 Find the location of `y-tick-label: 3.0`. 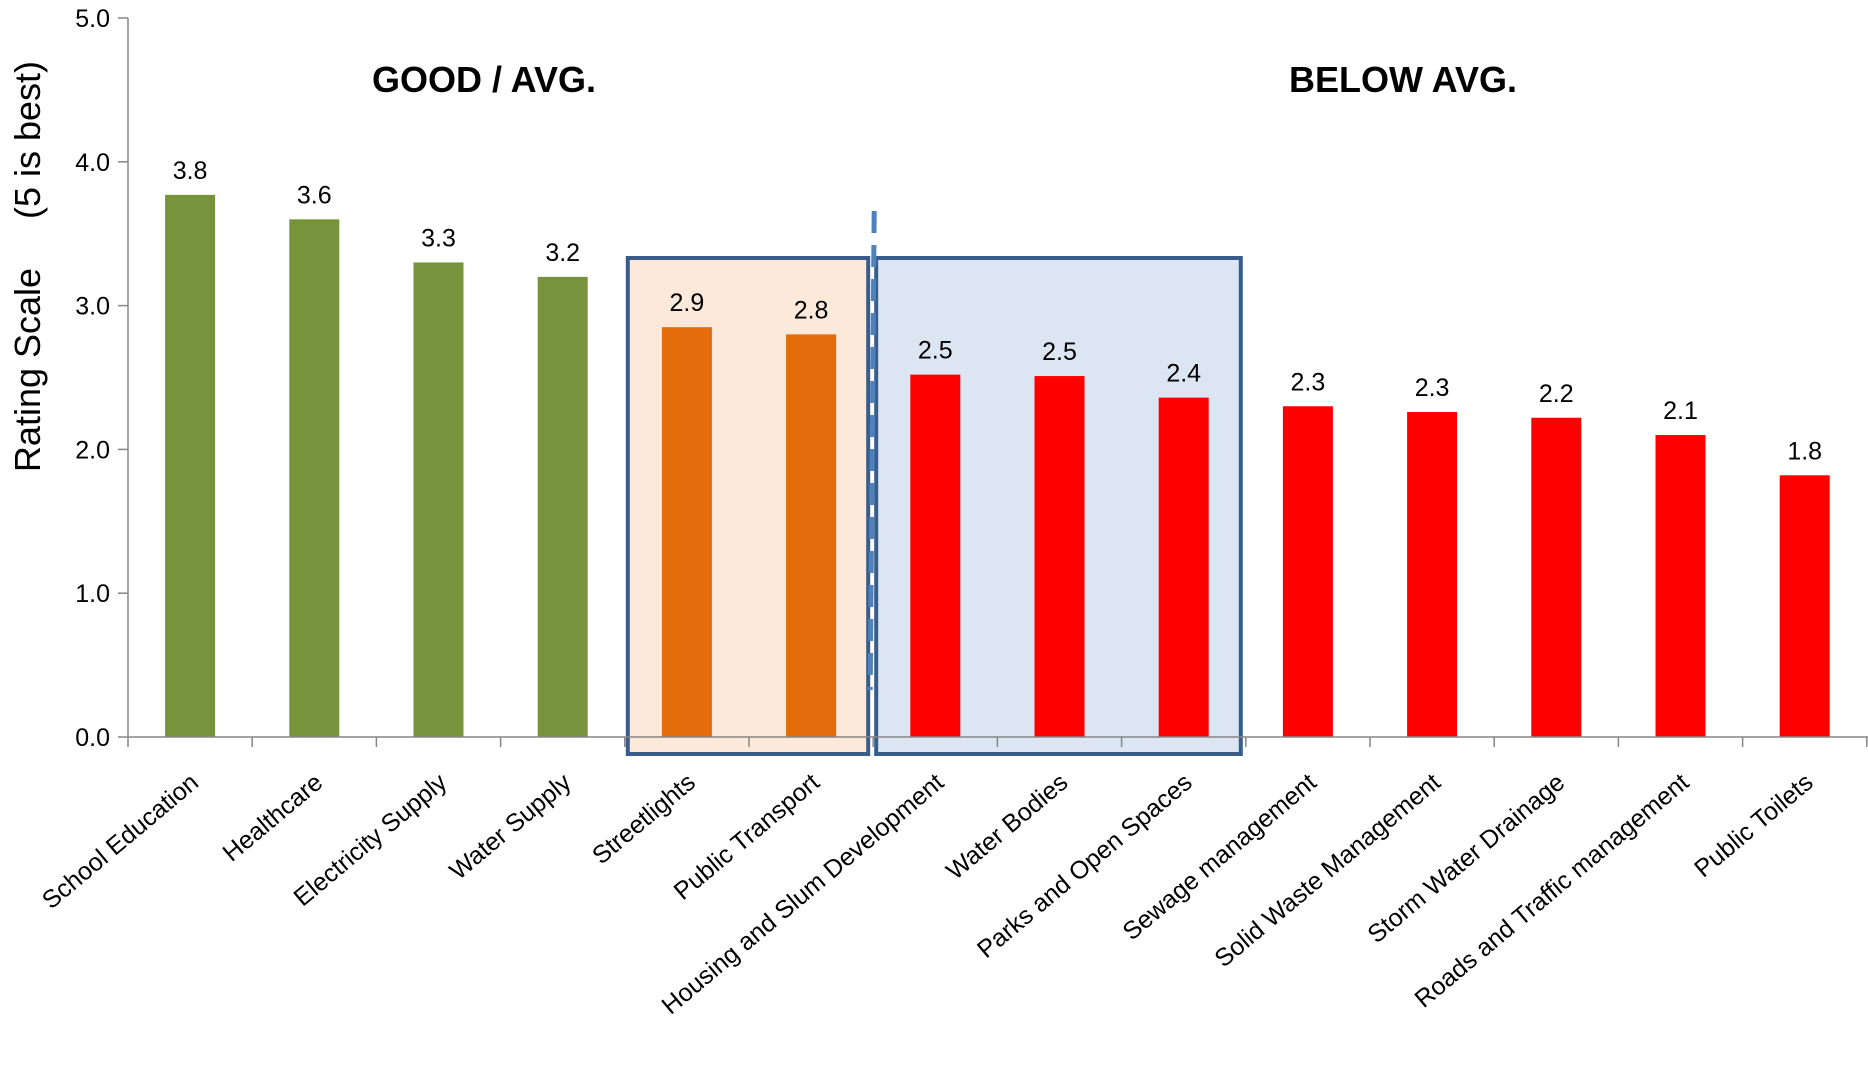

y-tick-label: 3.0 is located at coordinates (92, 307).